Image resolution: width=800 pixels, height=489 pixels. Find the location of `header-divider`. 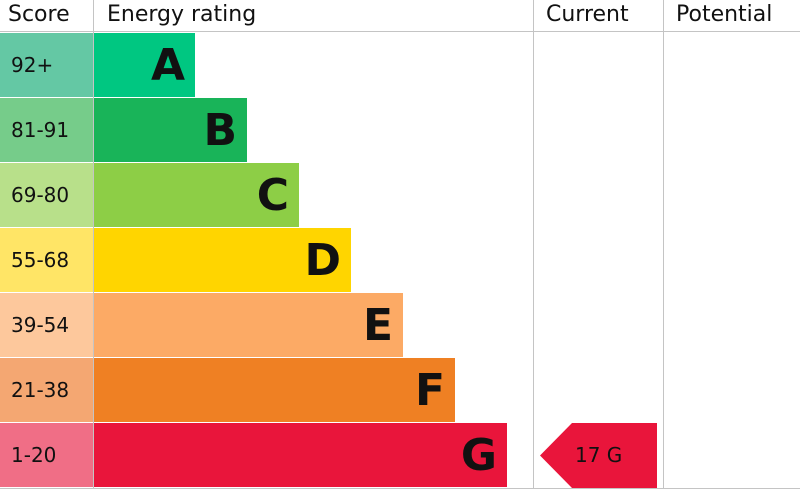

header-divider is located at coordinates (400, 31).